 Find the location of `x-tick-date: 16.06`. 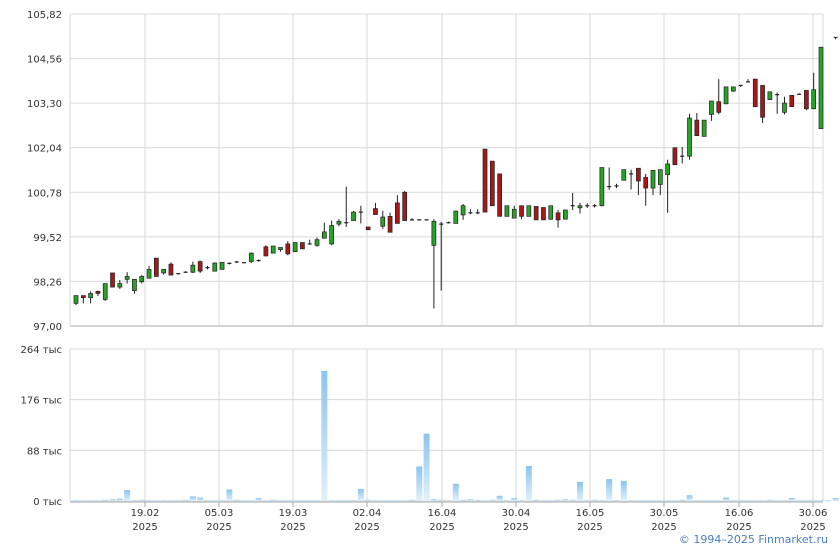

x-tick-date: 16.06 is located at coordinates (739, 513).